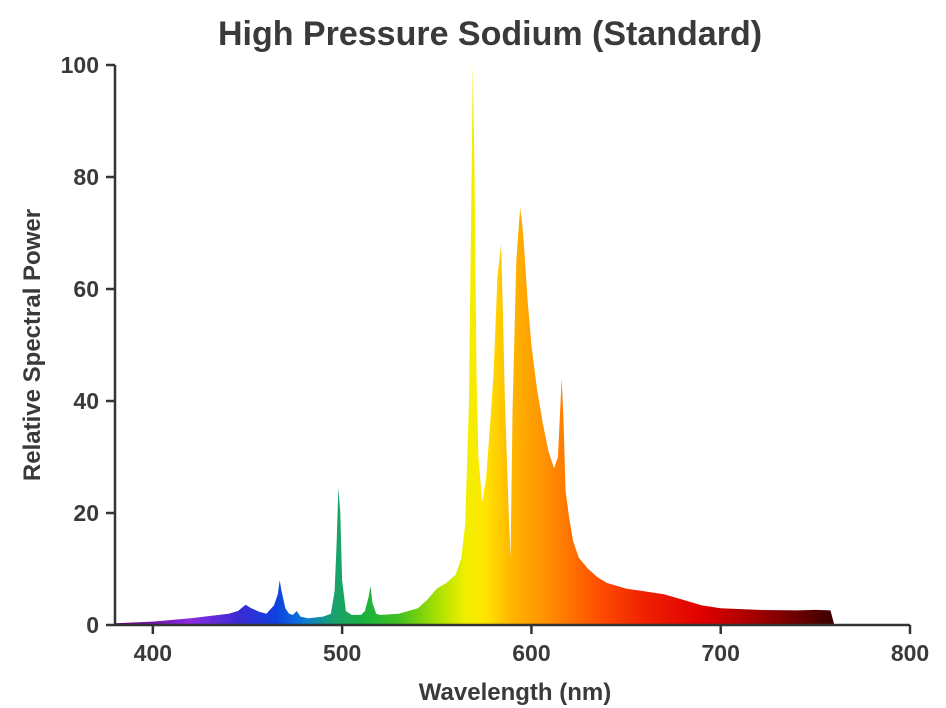 The image size is (946, 708). I want to click on x-tick-label: 600, so click(531, 653).